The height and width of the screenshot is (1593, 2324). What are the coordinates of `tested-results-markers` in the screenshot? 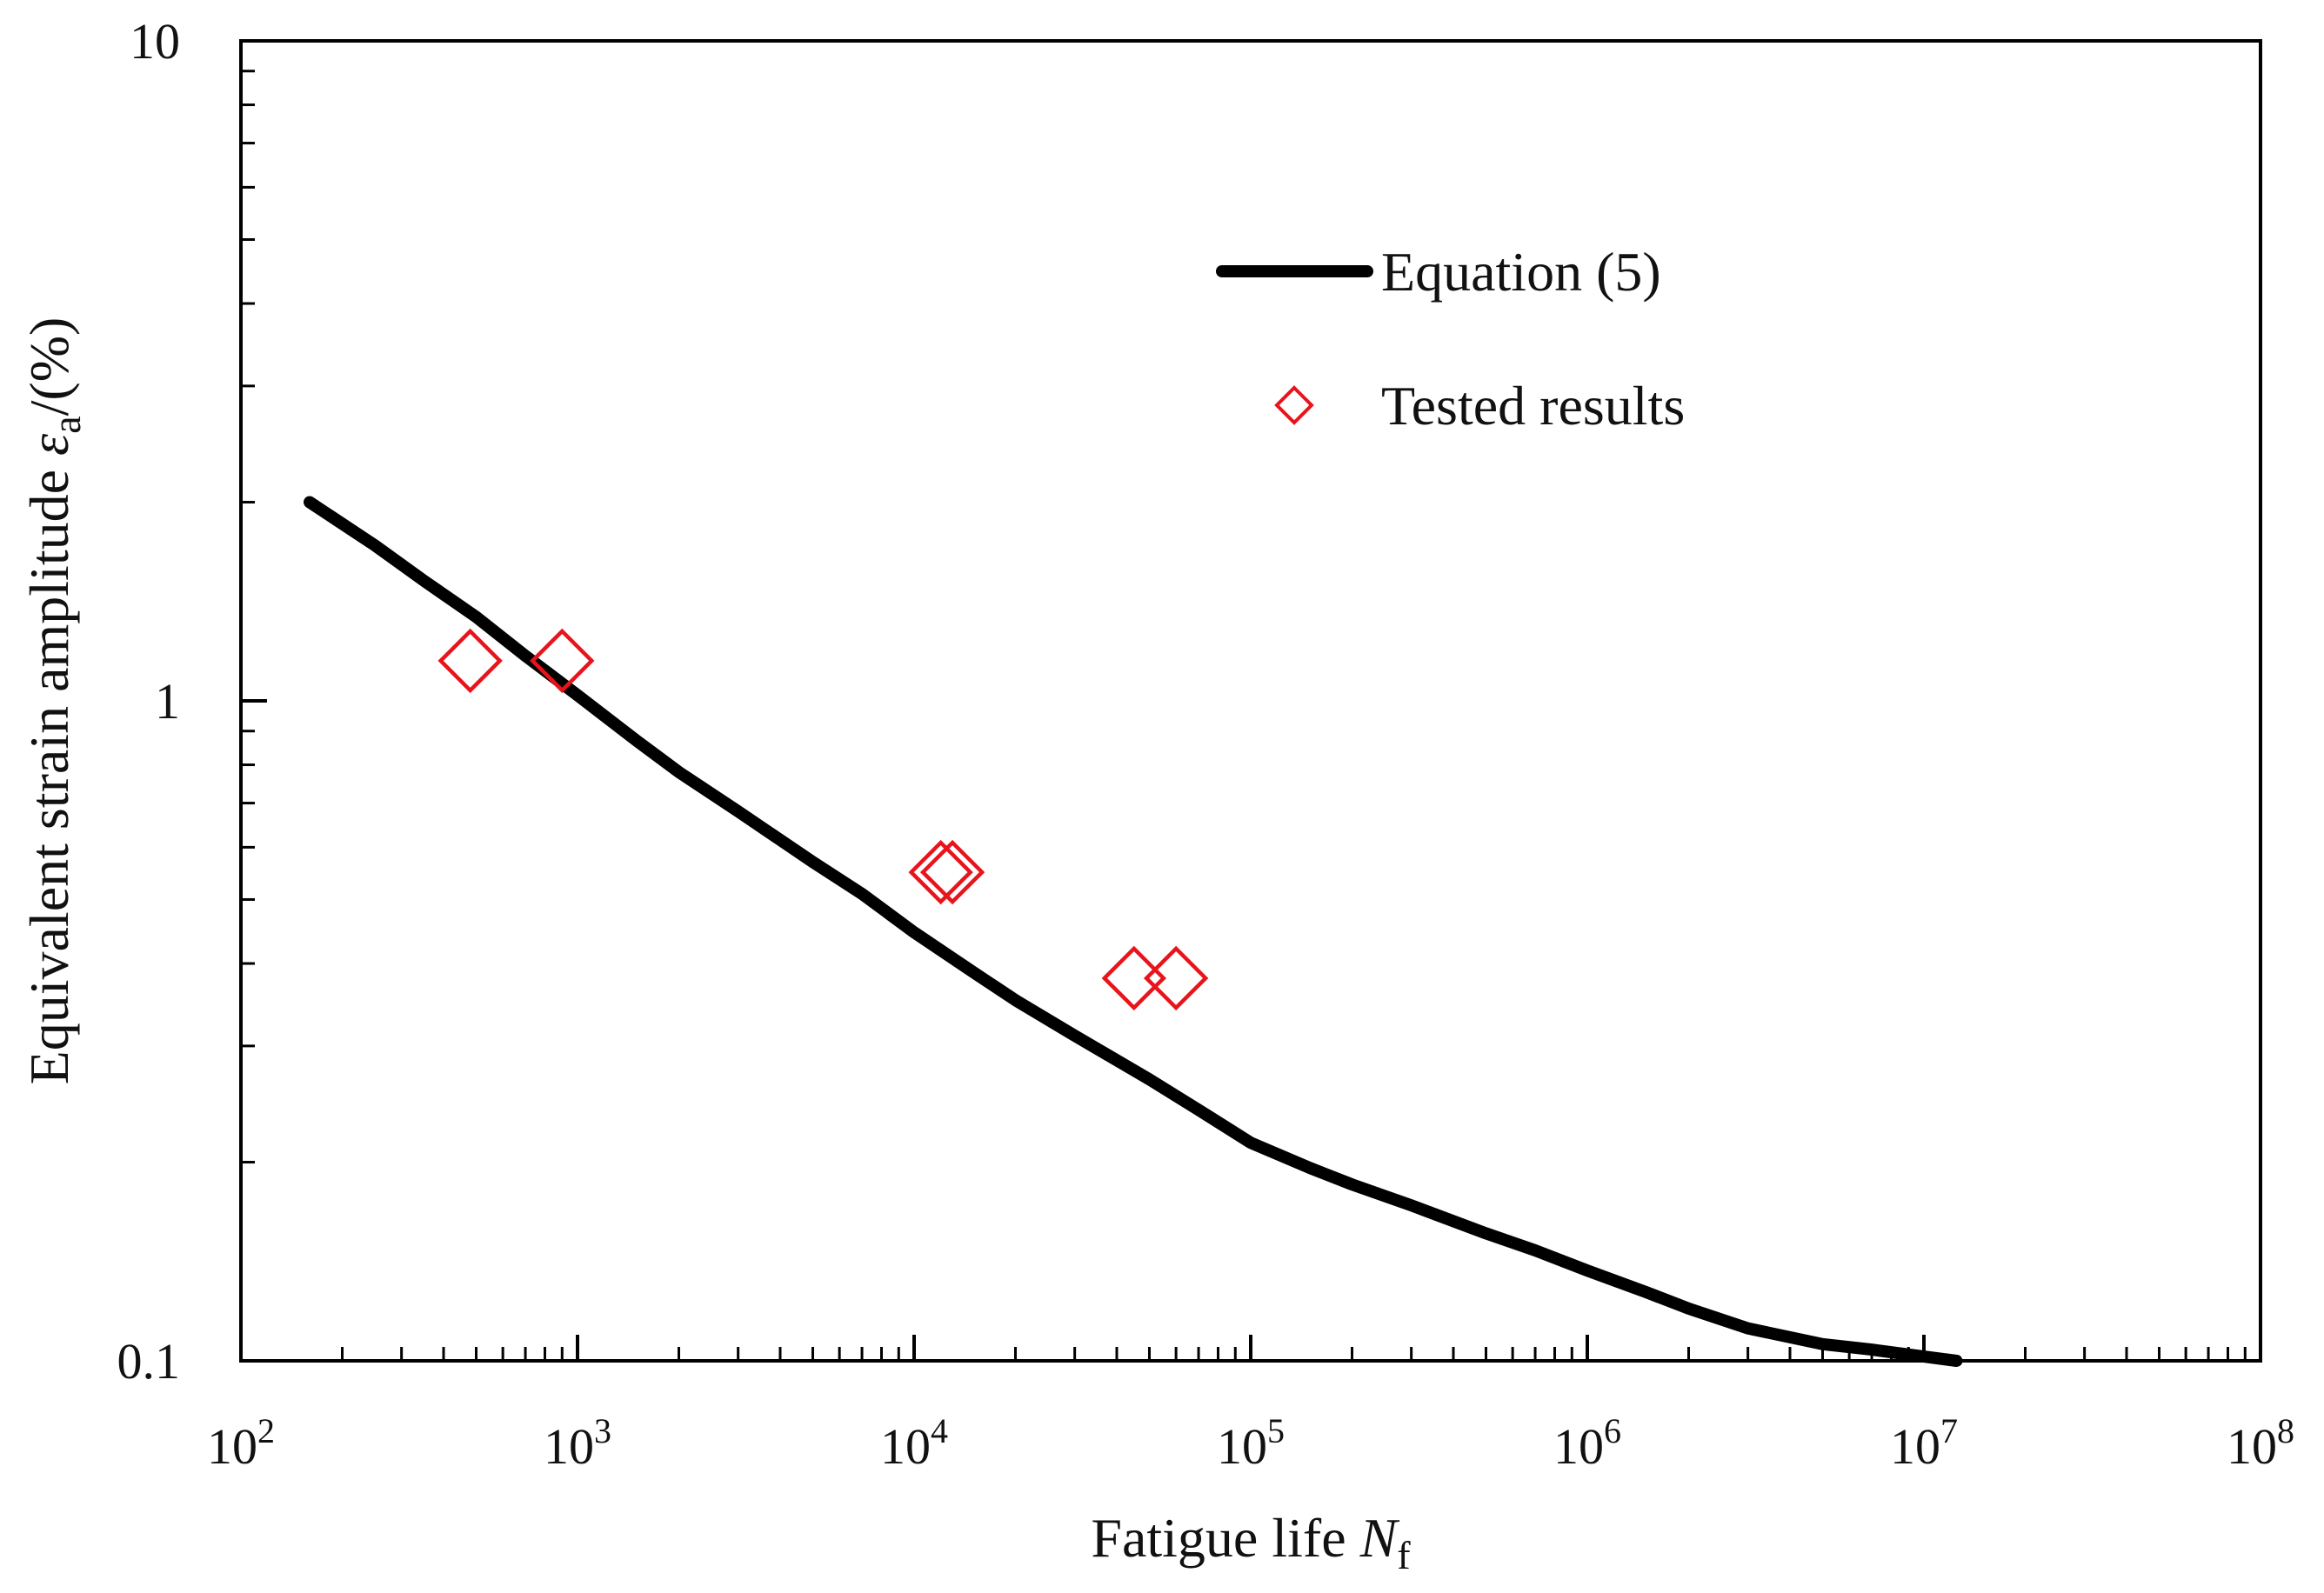 It's located at (823, 819).